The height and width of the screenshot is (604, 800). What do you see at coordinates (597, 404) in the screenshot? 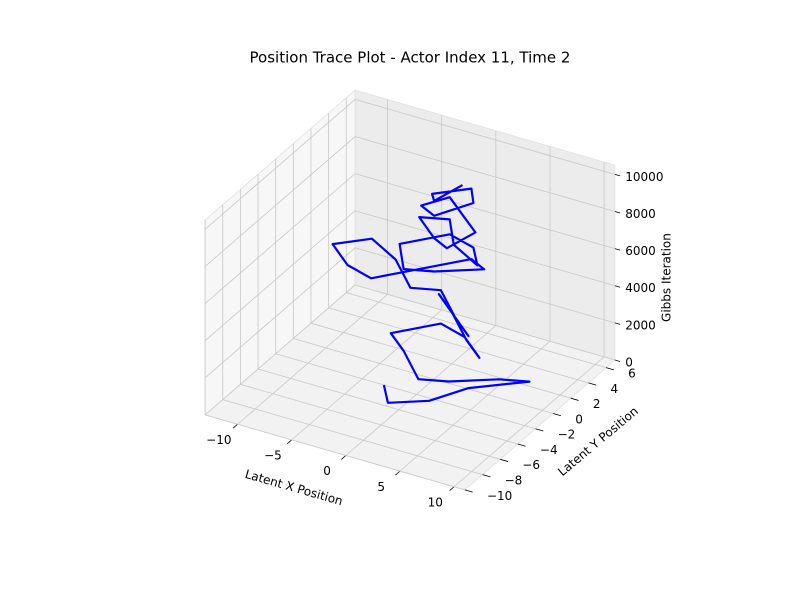
I see `y-tick-label: 2` at bounding box center [597, 404].